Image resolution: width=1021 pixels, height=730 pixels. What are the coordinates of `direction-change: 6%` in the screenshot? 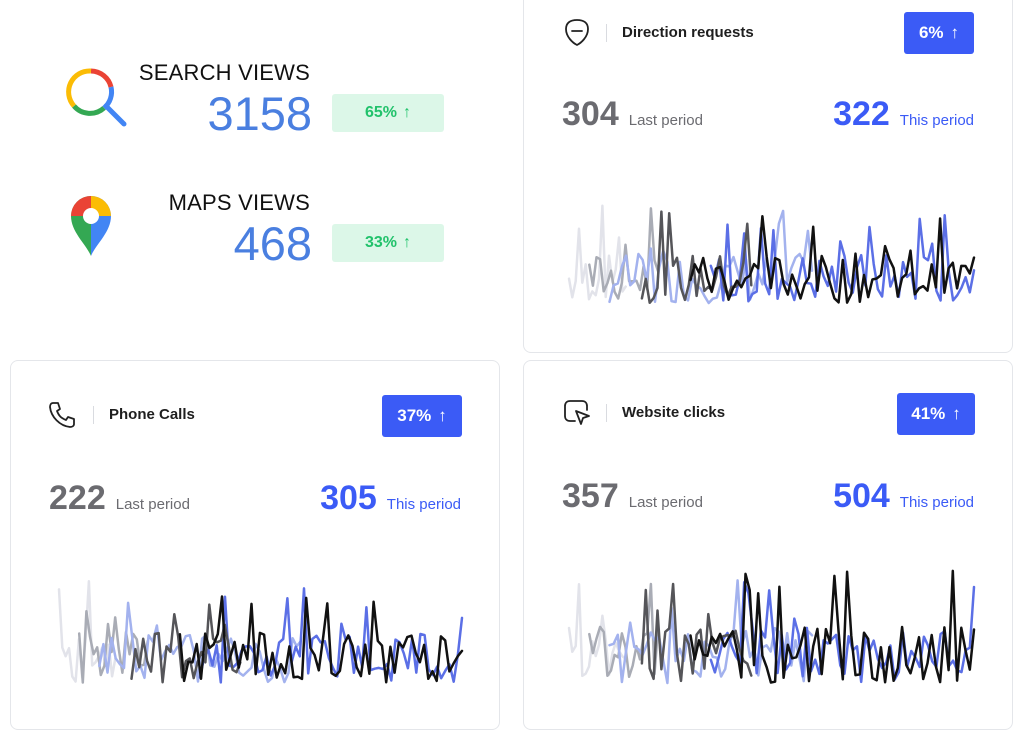 It's located at (931, 32).